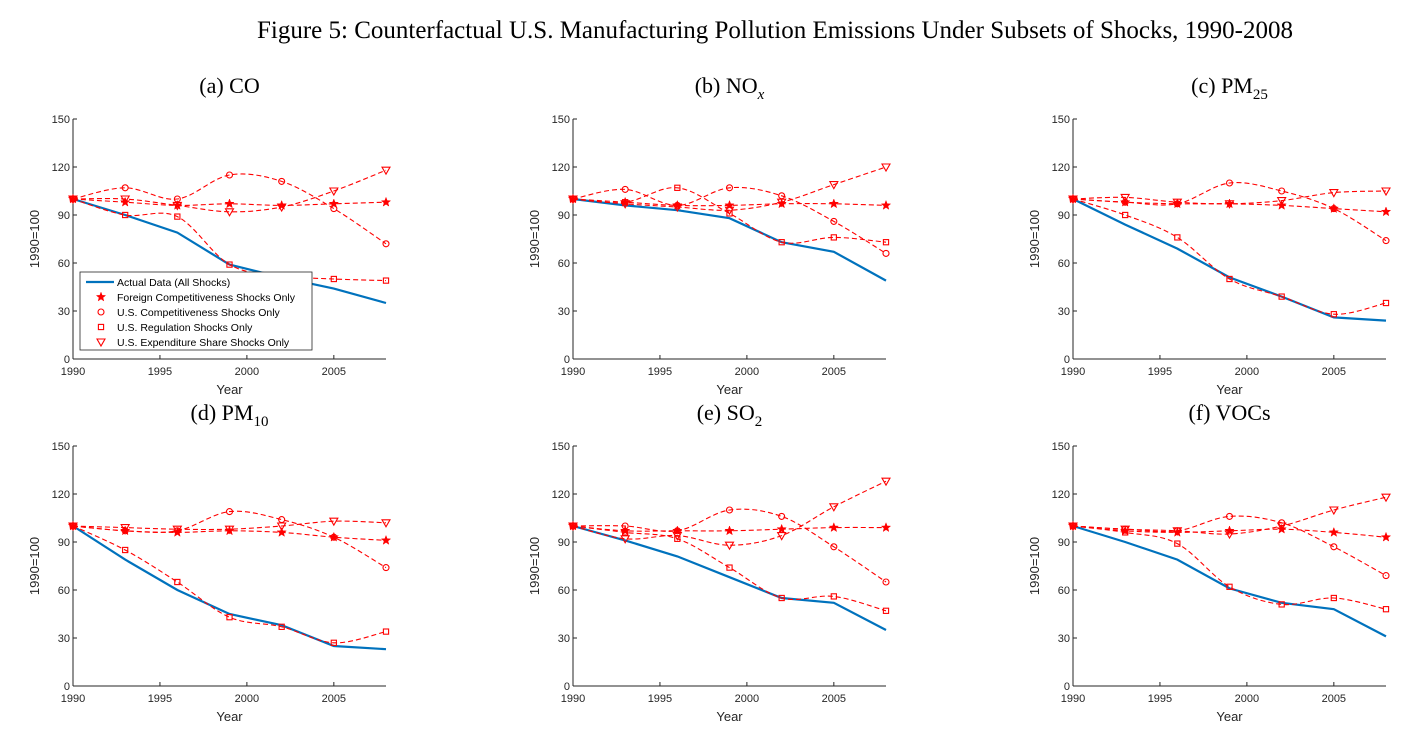 The width and height of the screenshot is (1414, 733). Describe the element at coordinates (573, 372) in the screenshot. I see `x-tick-label: 1990` at that location.